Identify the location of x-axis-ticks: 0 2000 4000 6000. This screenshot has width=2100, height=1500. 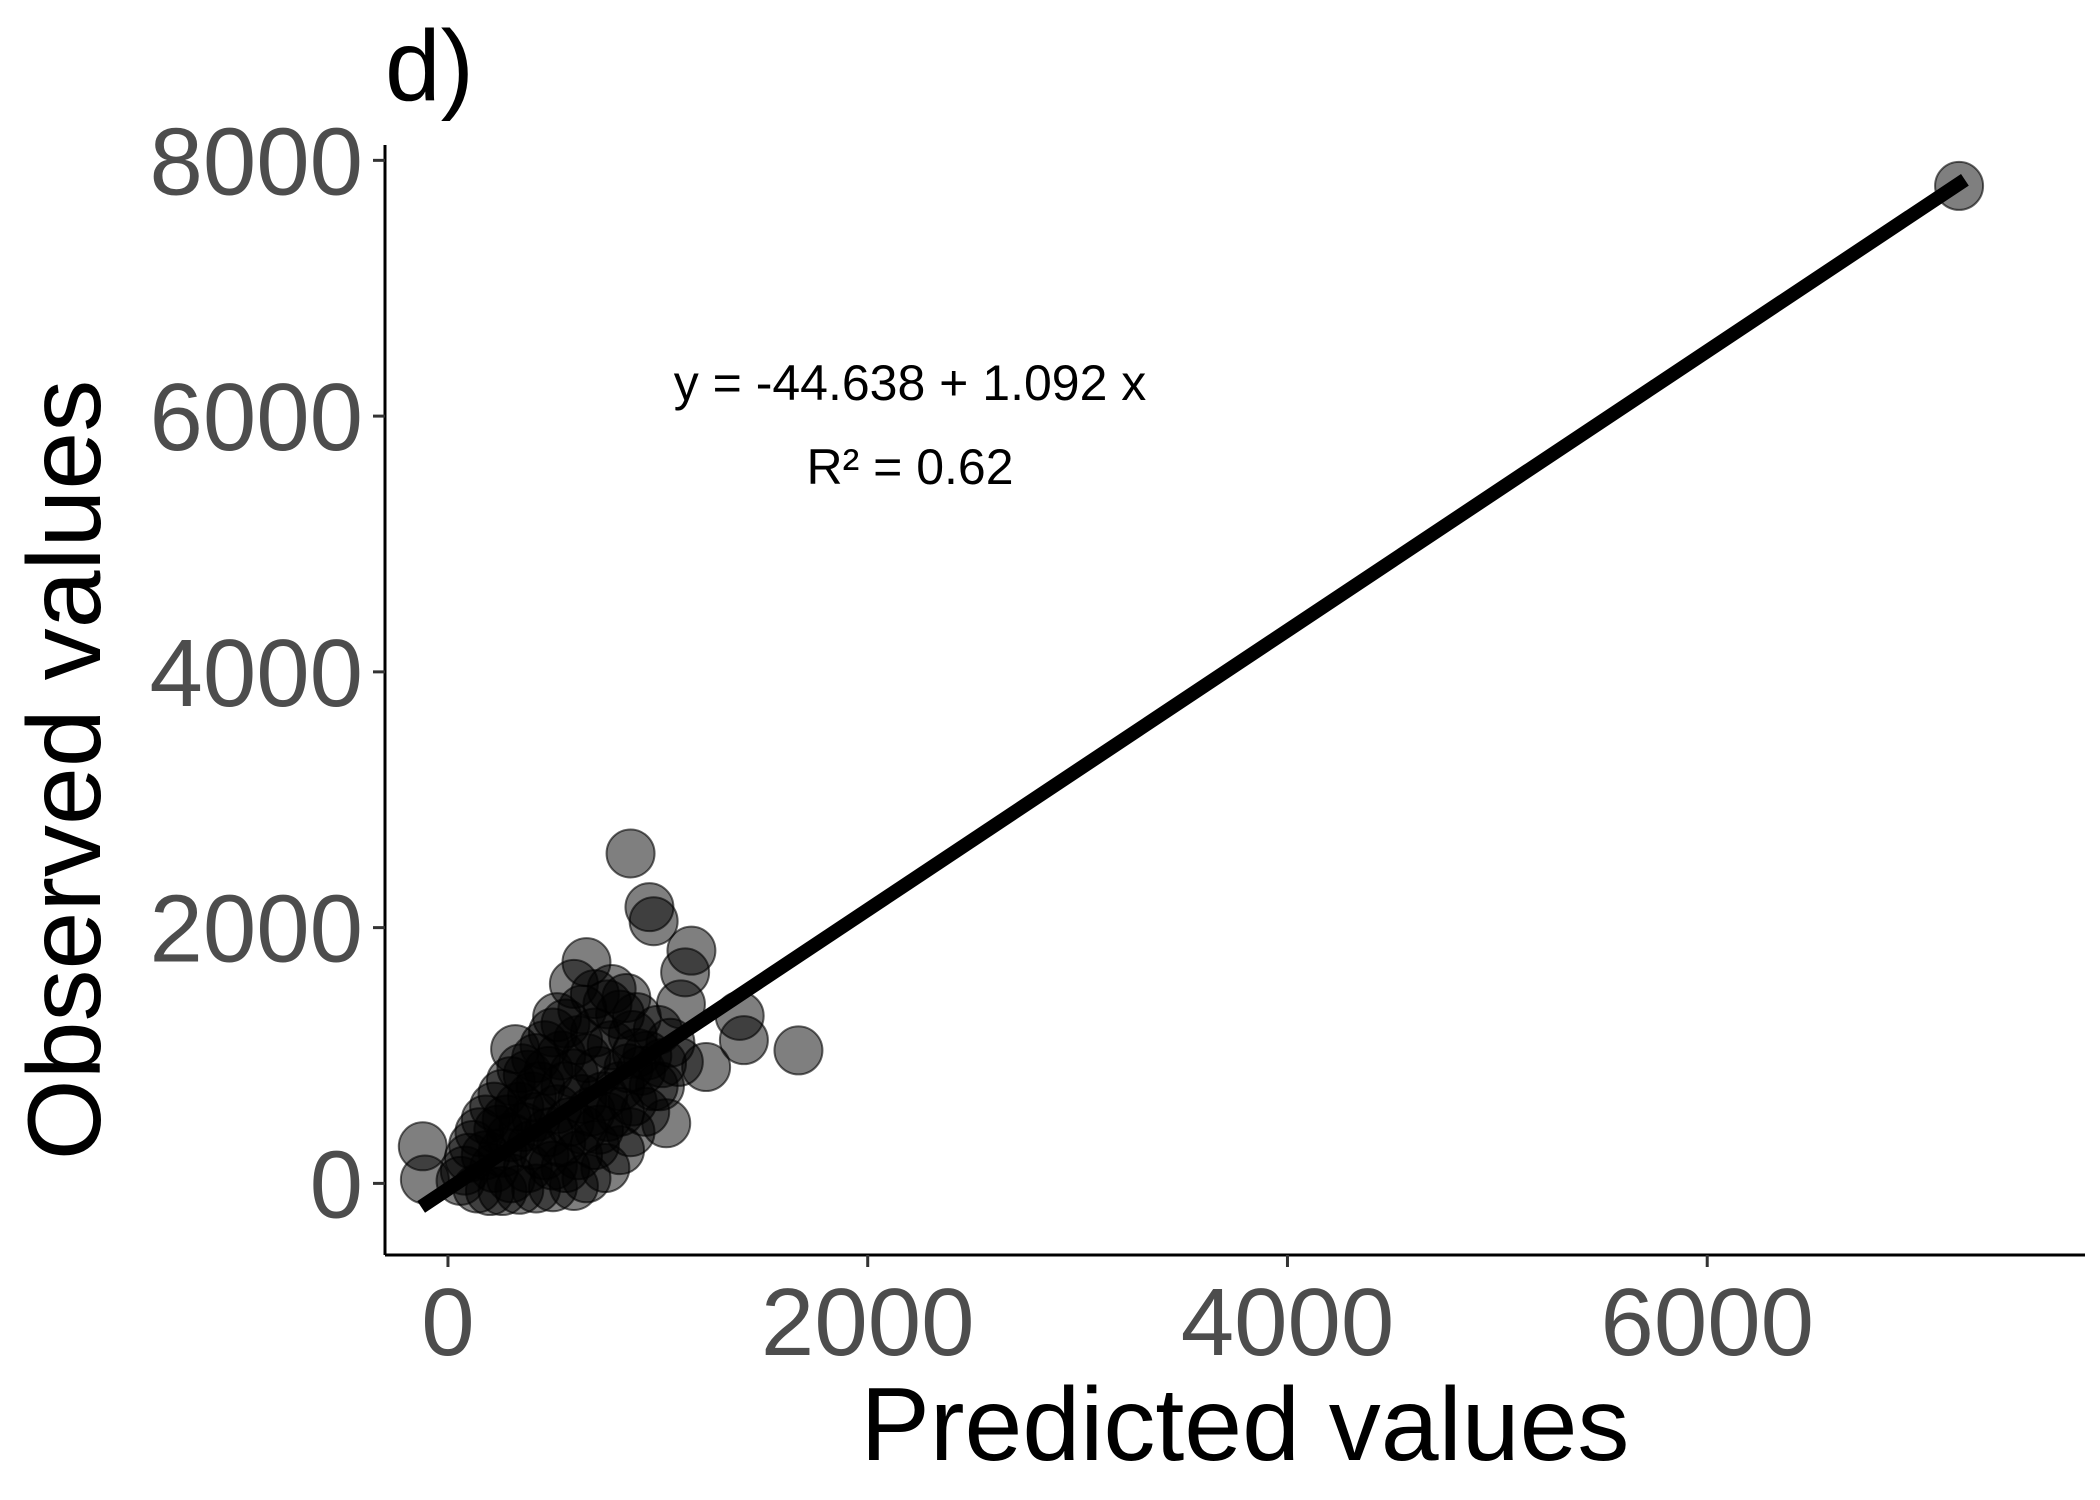
(1117, 1315).